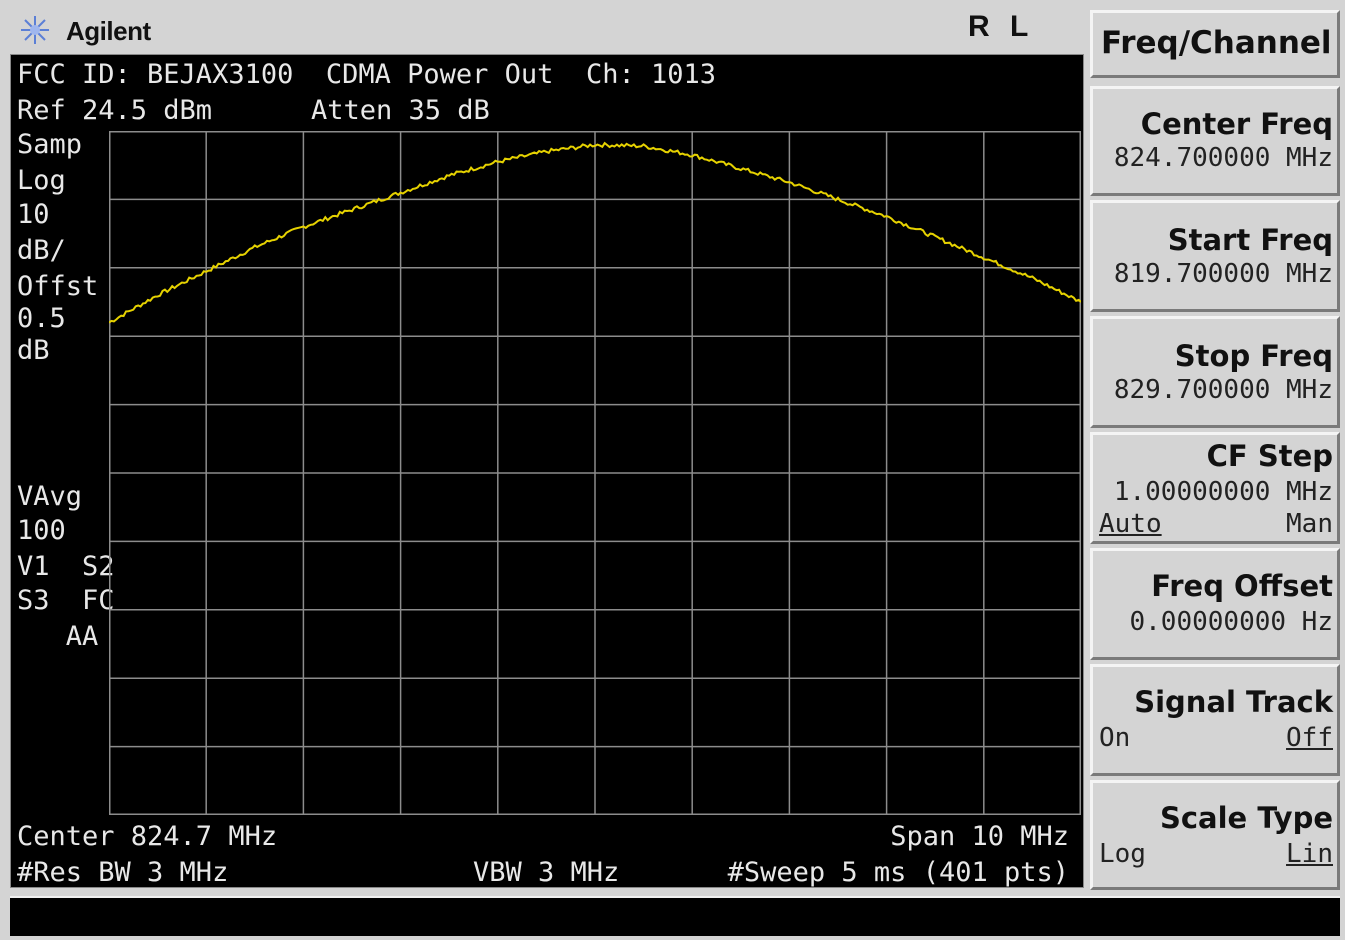 The image size is (1345, 940). Describe the element at coordinates (50, 496) in the screenshot. I see `vavg-label: VAvg` at that location.